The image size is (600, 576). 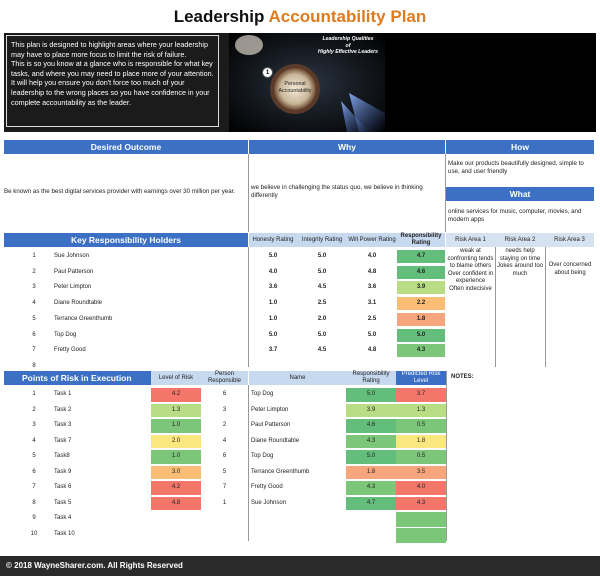 What do you see at coordinates (34, 271) in the screenshot?
I see `holder-number: 2` at bounding box center [34, 271].